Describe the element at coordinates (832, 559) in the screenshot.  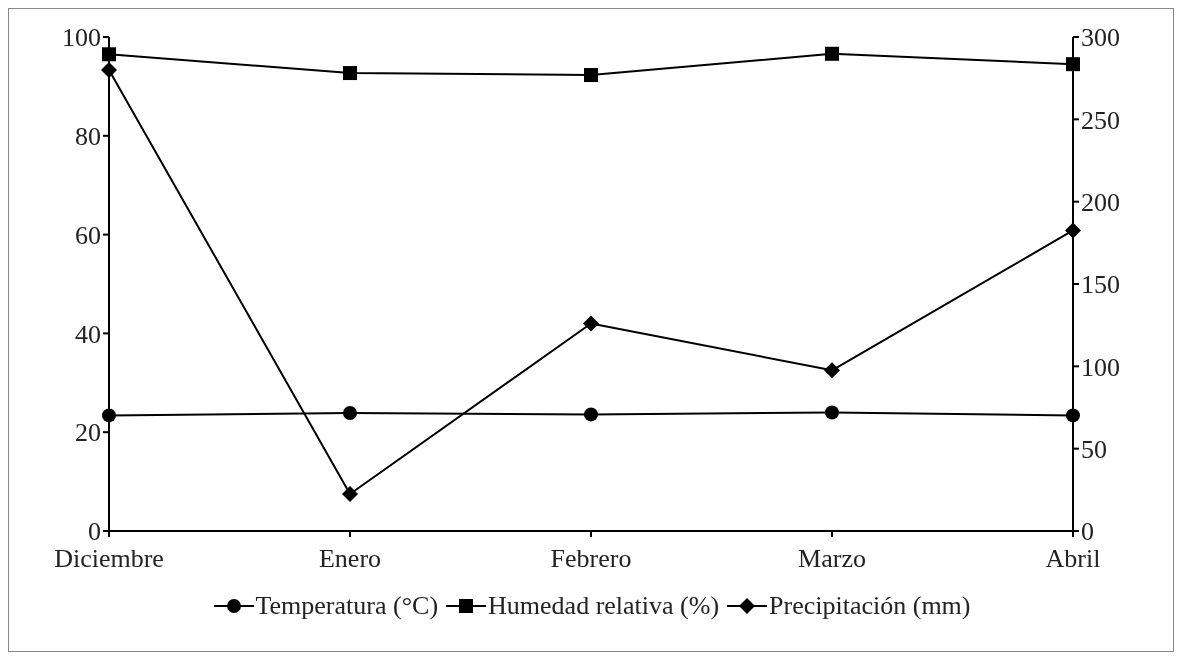
I see `x-tick-label: Marzo` at that location.